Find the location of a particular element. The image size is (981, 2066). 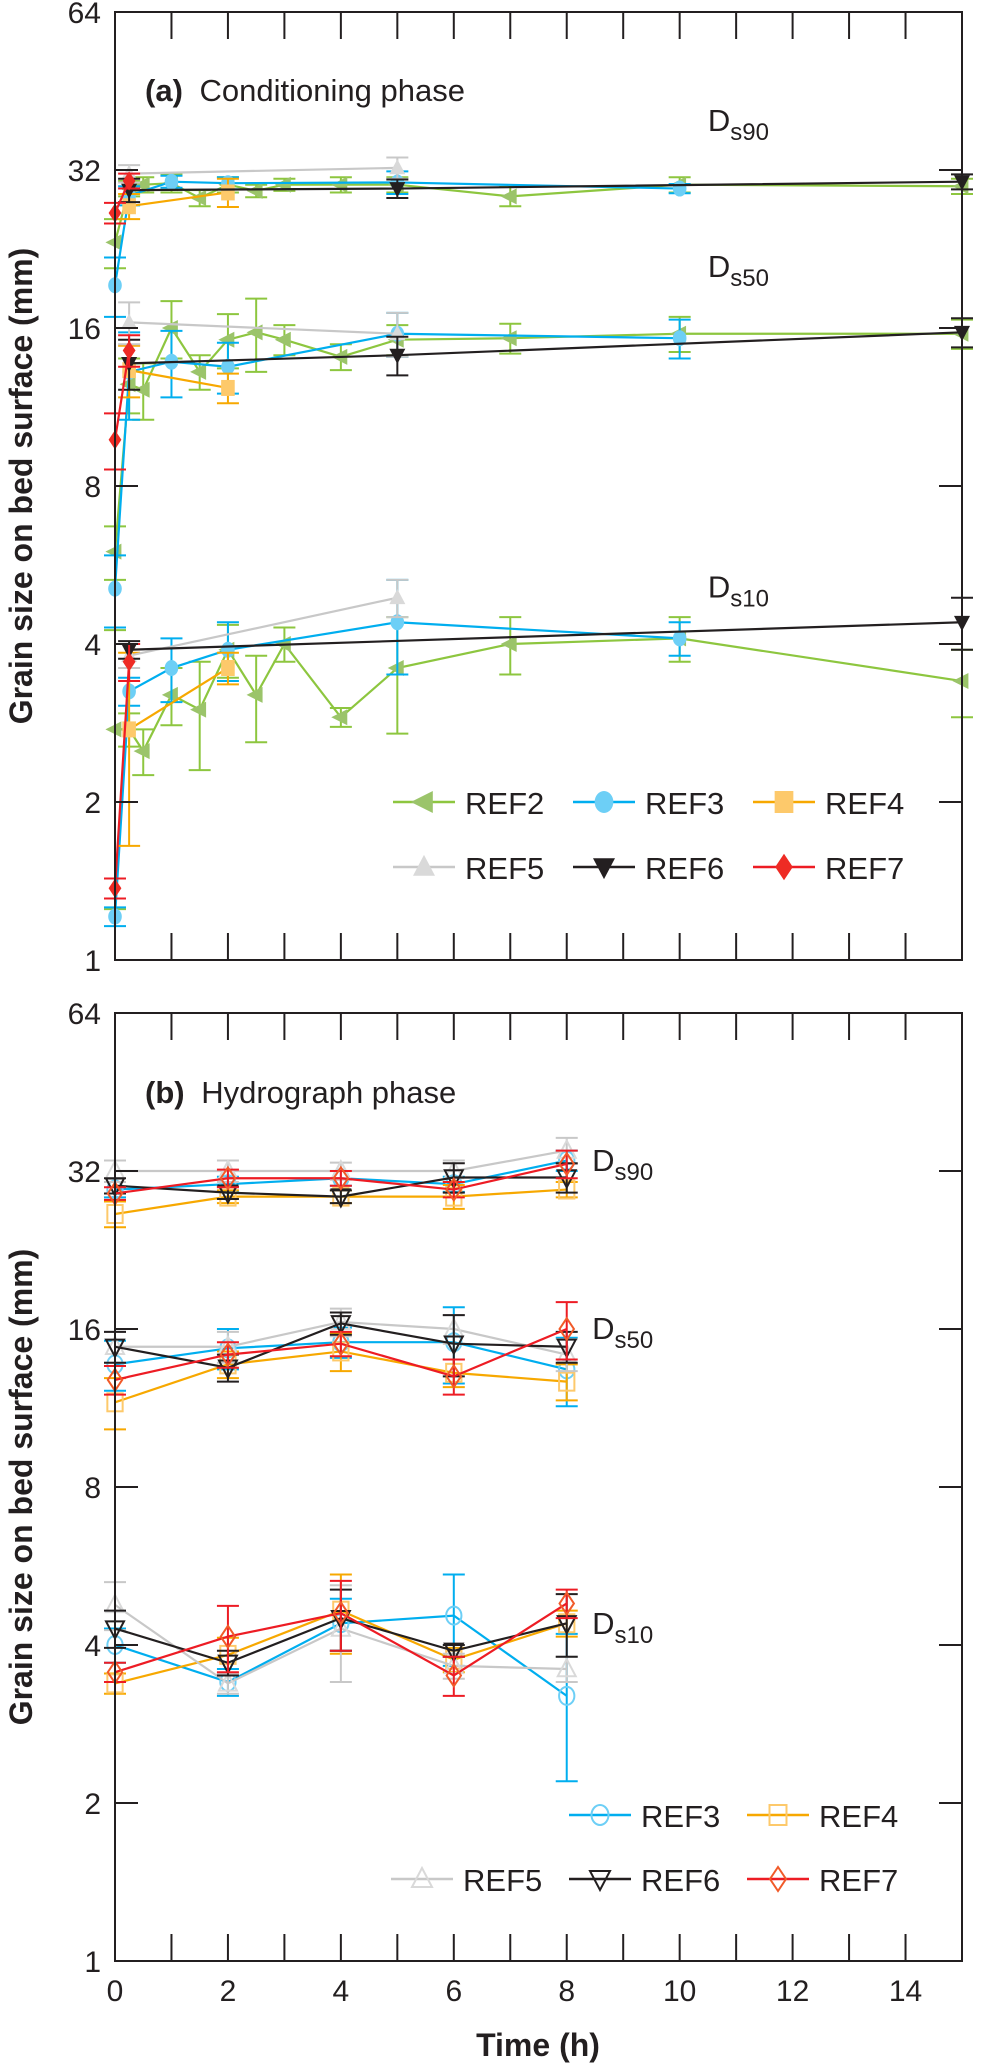

panel-b-title: (b) Hydrograph phase is located at coordinates (300, 1092).